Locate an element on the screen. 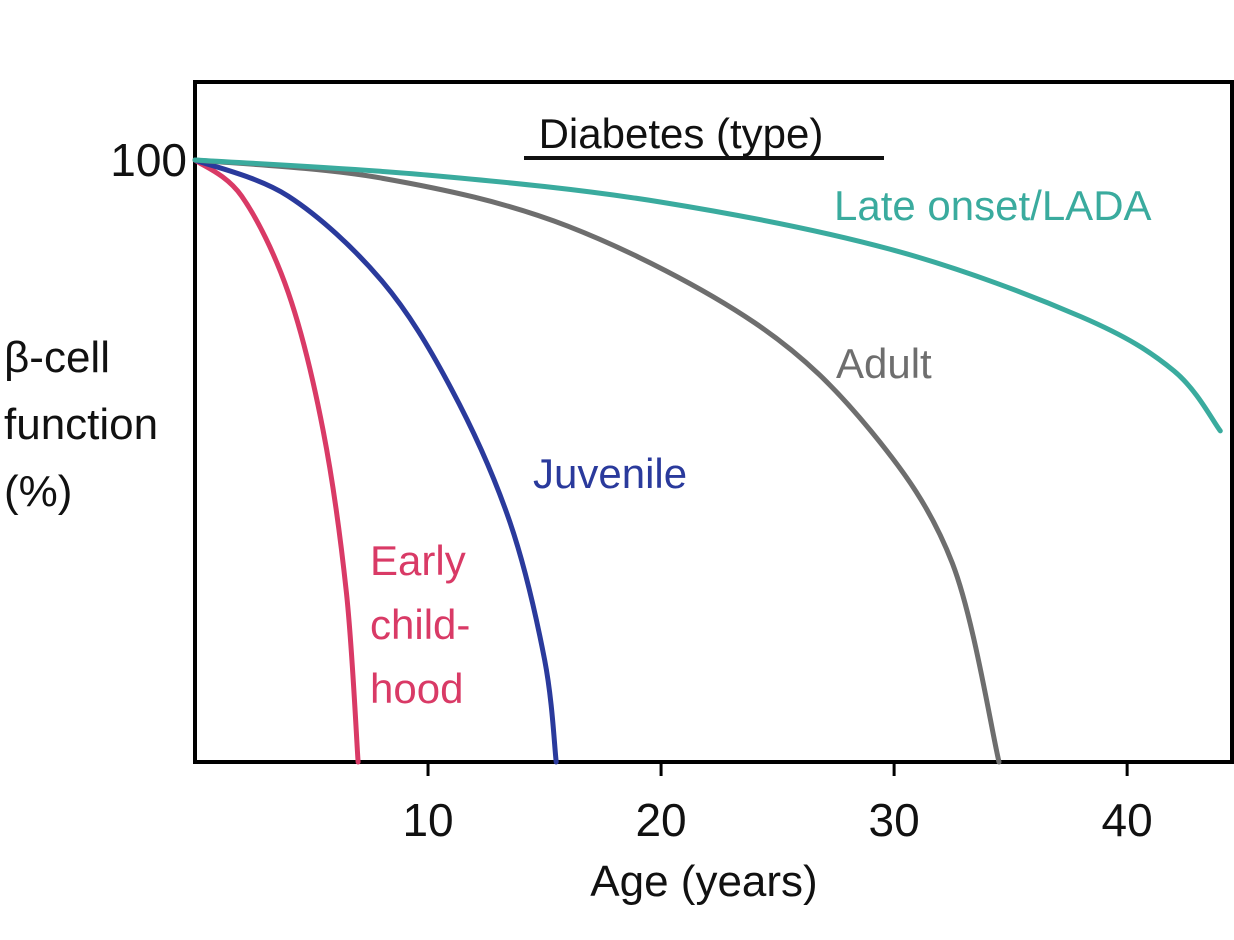  series-label-juvenile: Juvenile is located at coordinates (610, 473).